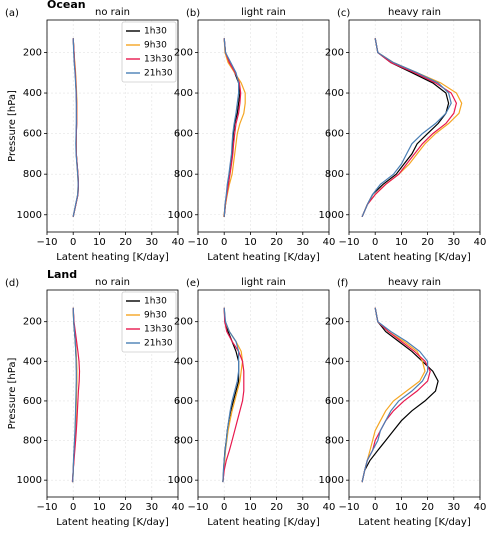 The width and height of the screenshot is (500, 533). I want to click on group-title: Land, so click(62, 274).